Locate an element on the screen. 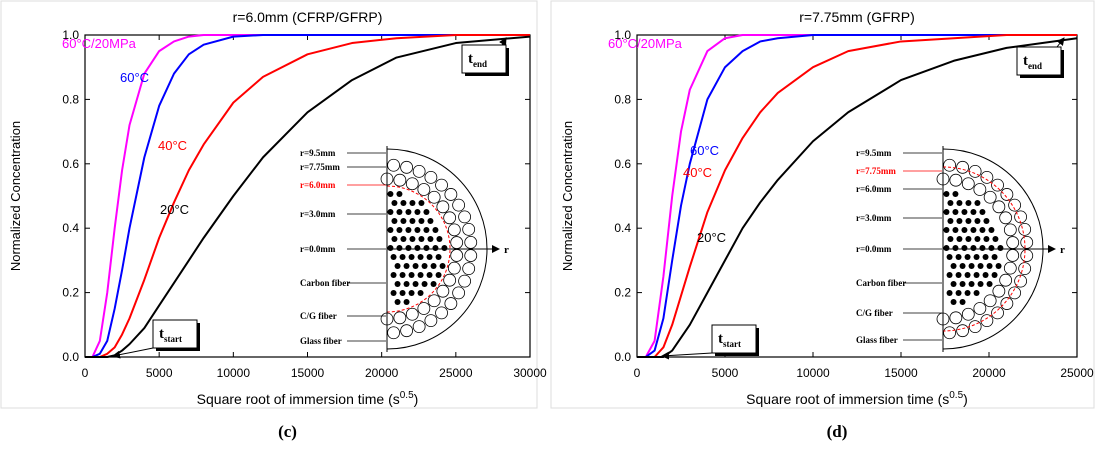 The height and width of the screenshot is (450, 1096). chart-title: r=6.0mm (CFRP/GFRP) is located at coordinates (308, 17).